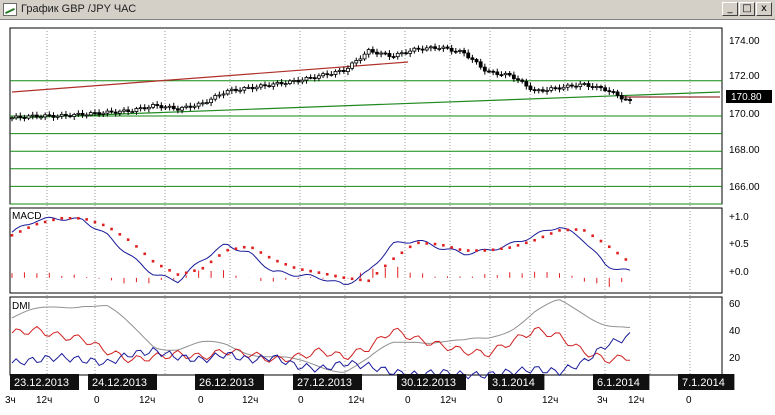 The image size is (775, 415). I want to click on dmi-tick-40: 40, so click(735, 331).